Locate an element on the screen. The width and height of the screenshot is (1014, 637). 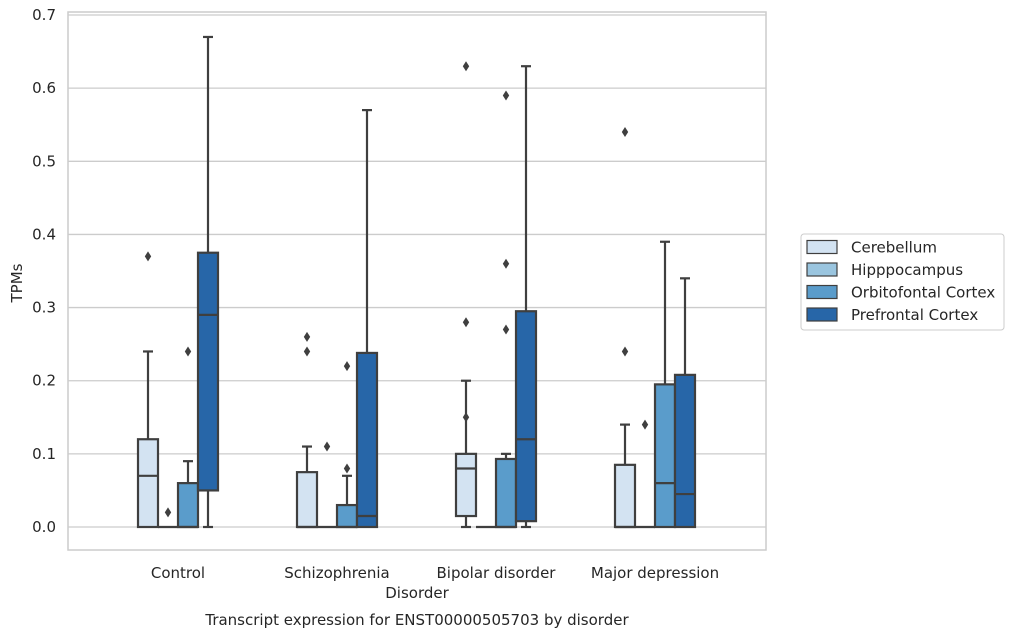
x-tick-label: Bipolar disorder is located at coordinates (497, 573).